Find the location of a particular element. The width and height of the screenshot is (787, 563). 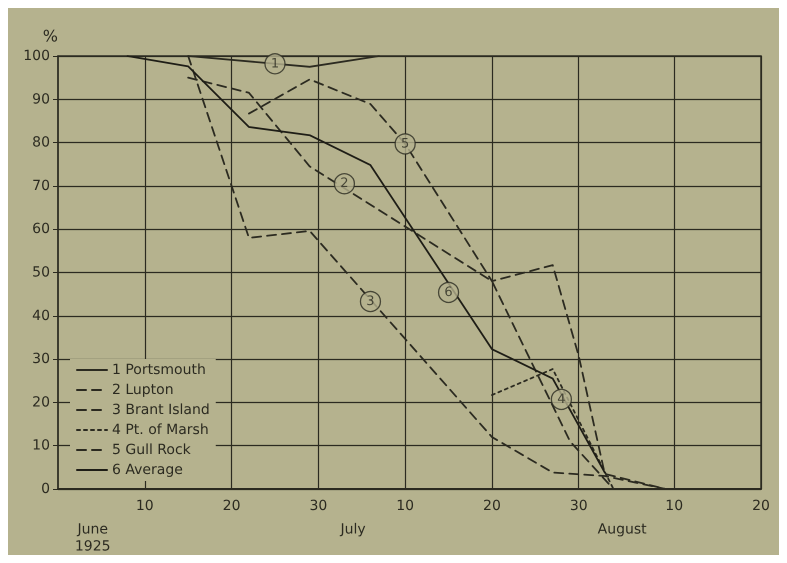

y-tick-label: 60 is located at coordinates (41, 229).